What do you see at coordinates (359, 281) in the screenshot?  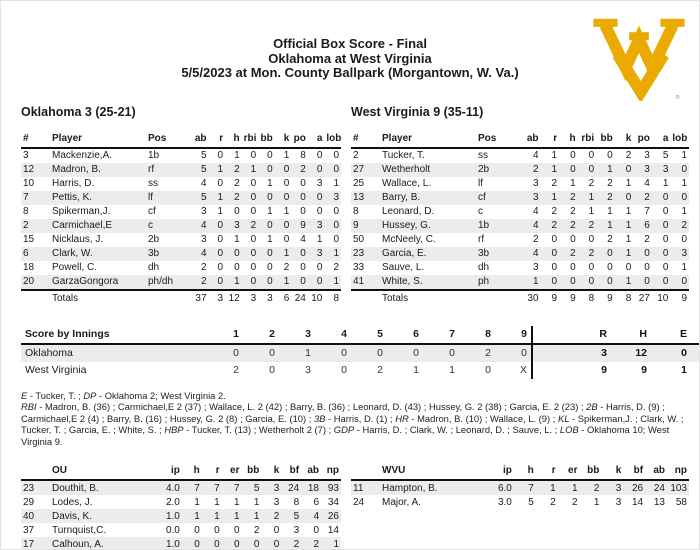 I see `table-cell: 41` at bounding box center [359, 281].